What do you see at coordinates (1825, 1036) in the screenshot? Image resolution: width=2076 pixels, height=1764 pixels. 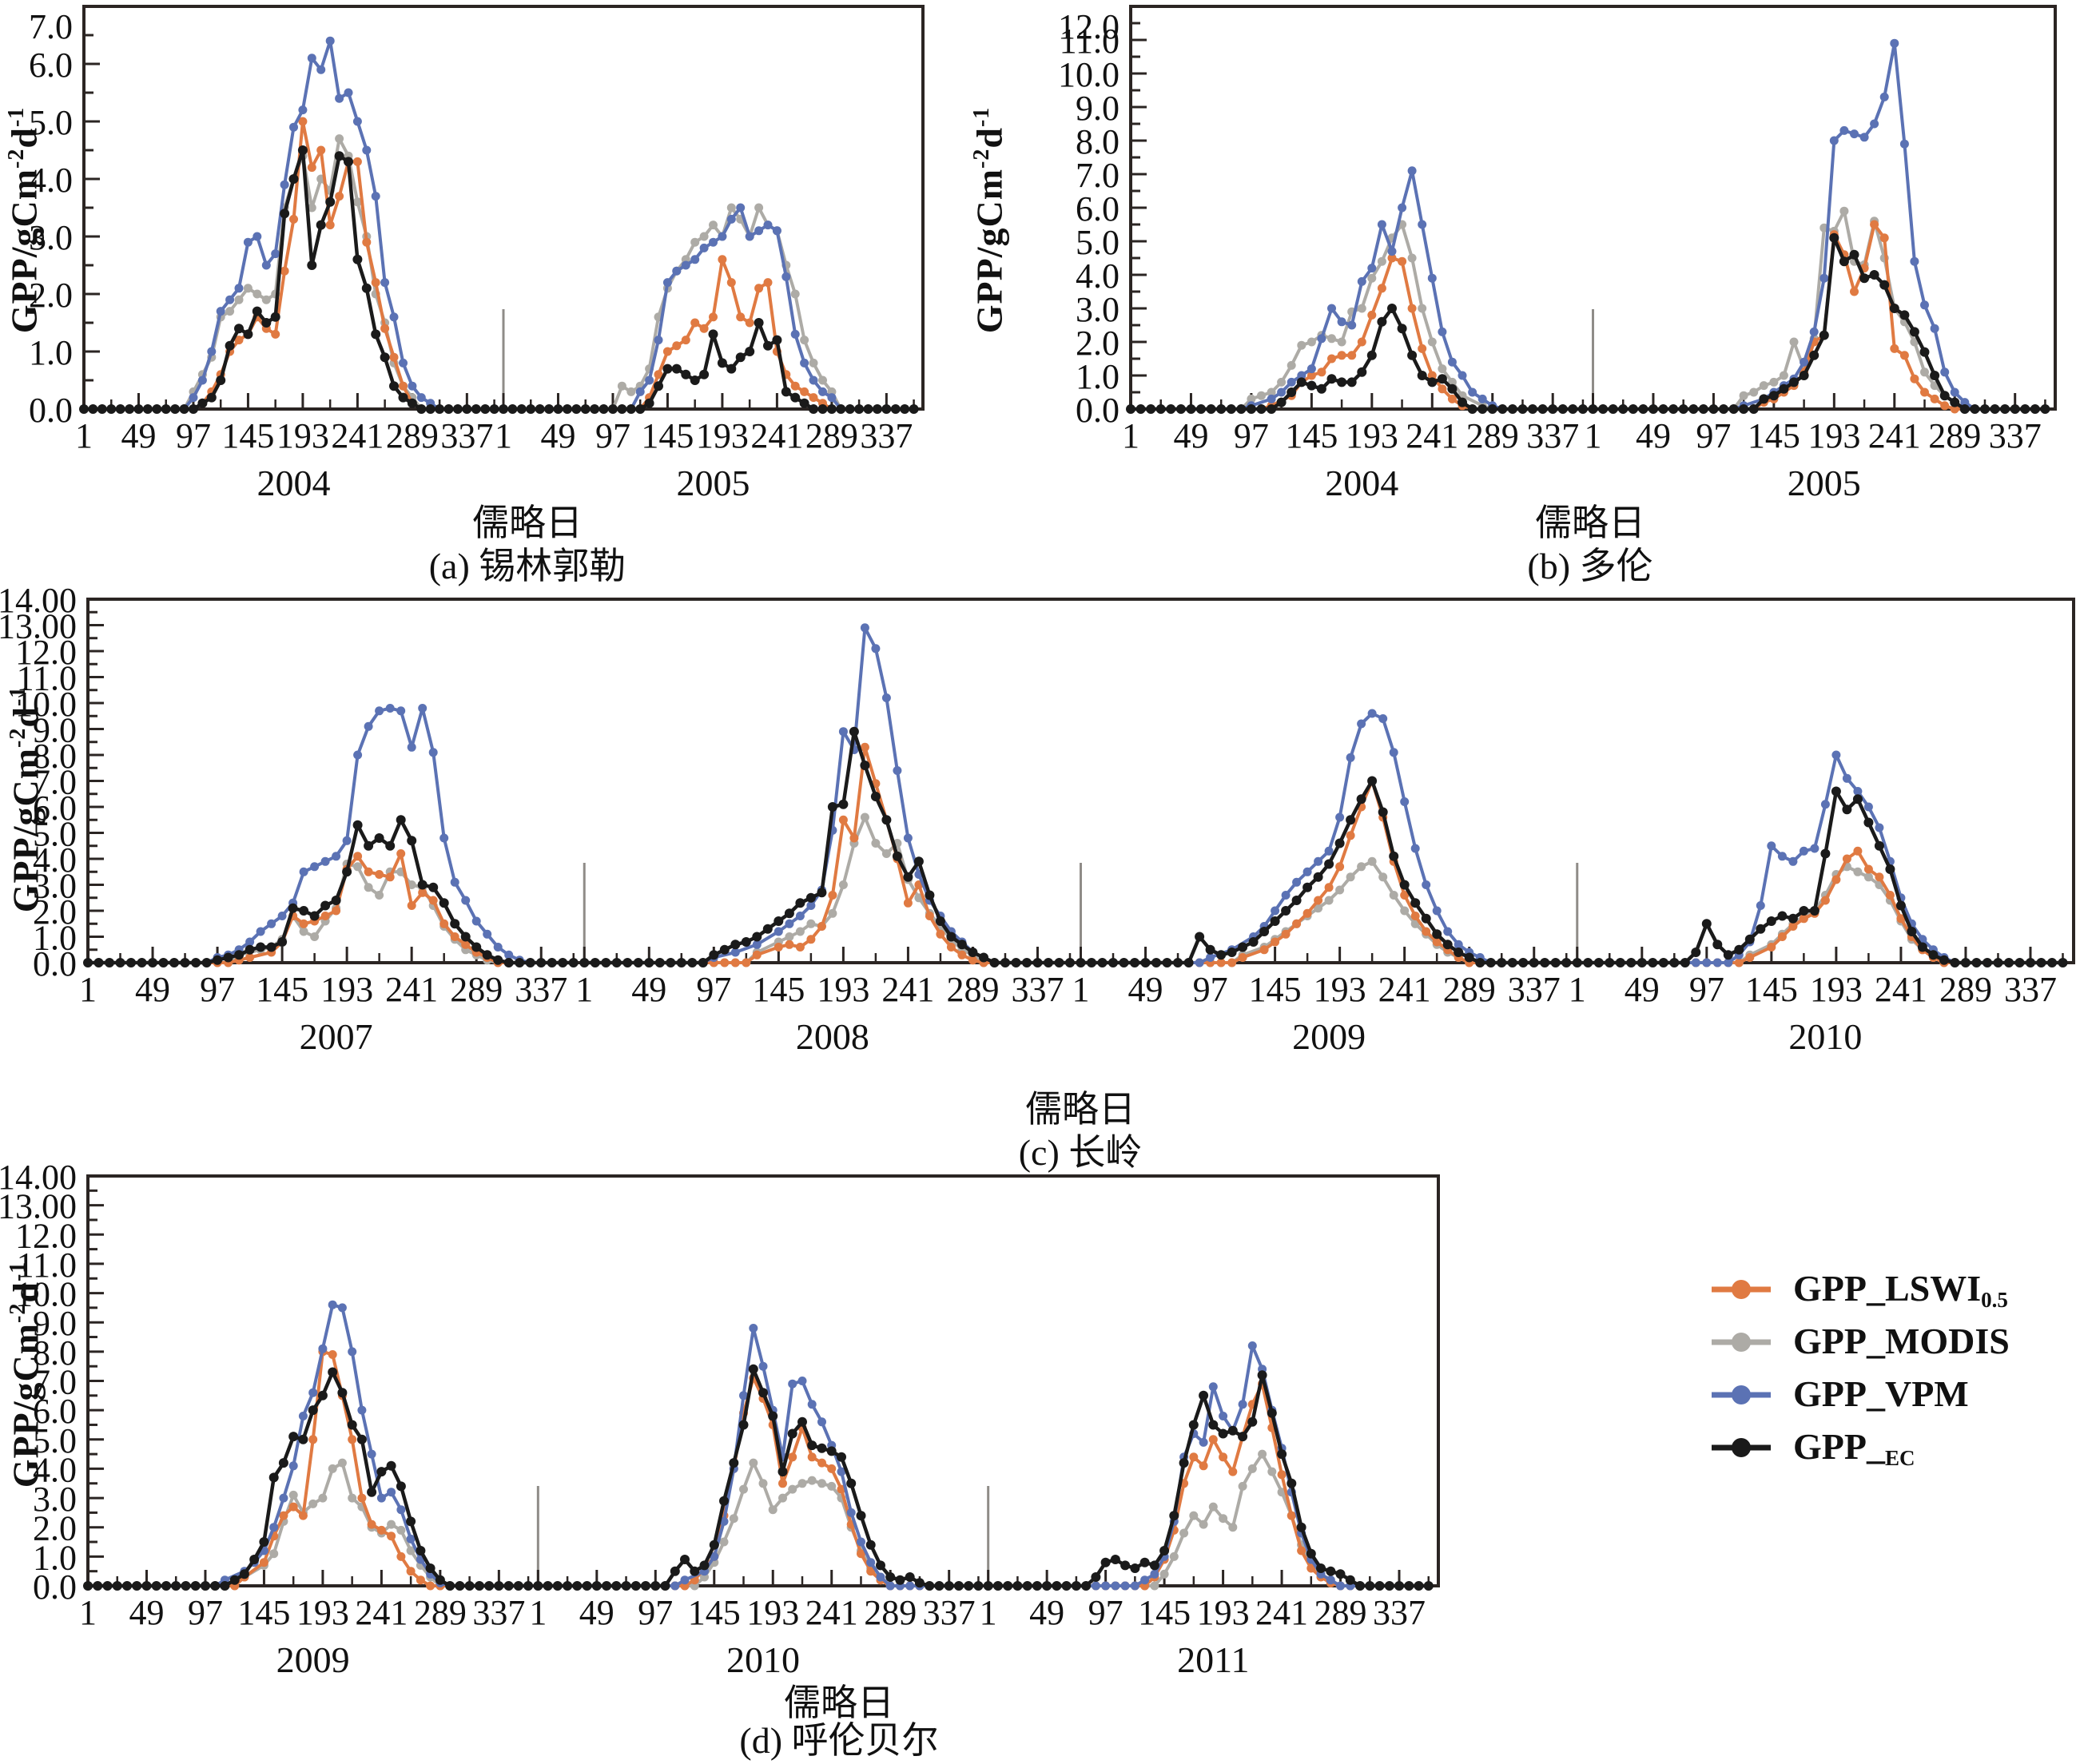 I see `year-label: 2010` at bounding box center [1825, 1036].